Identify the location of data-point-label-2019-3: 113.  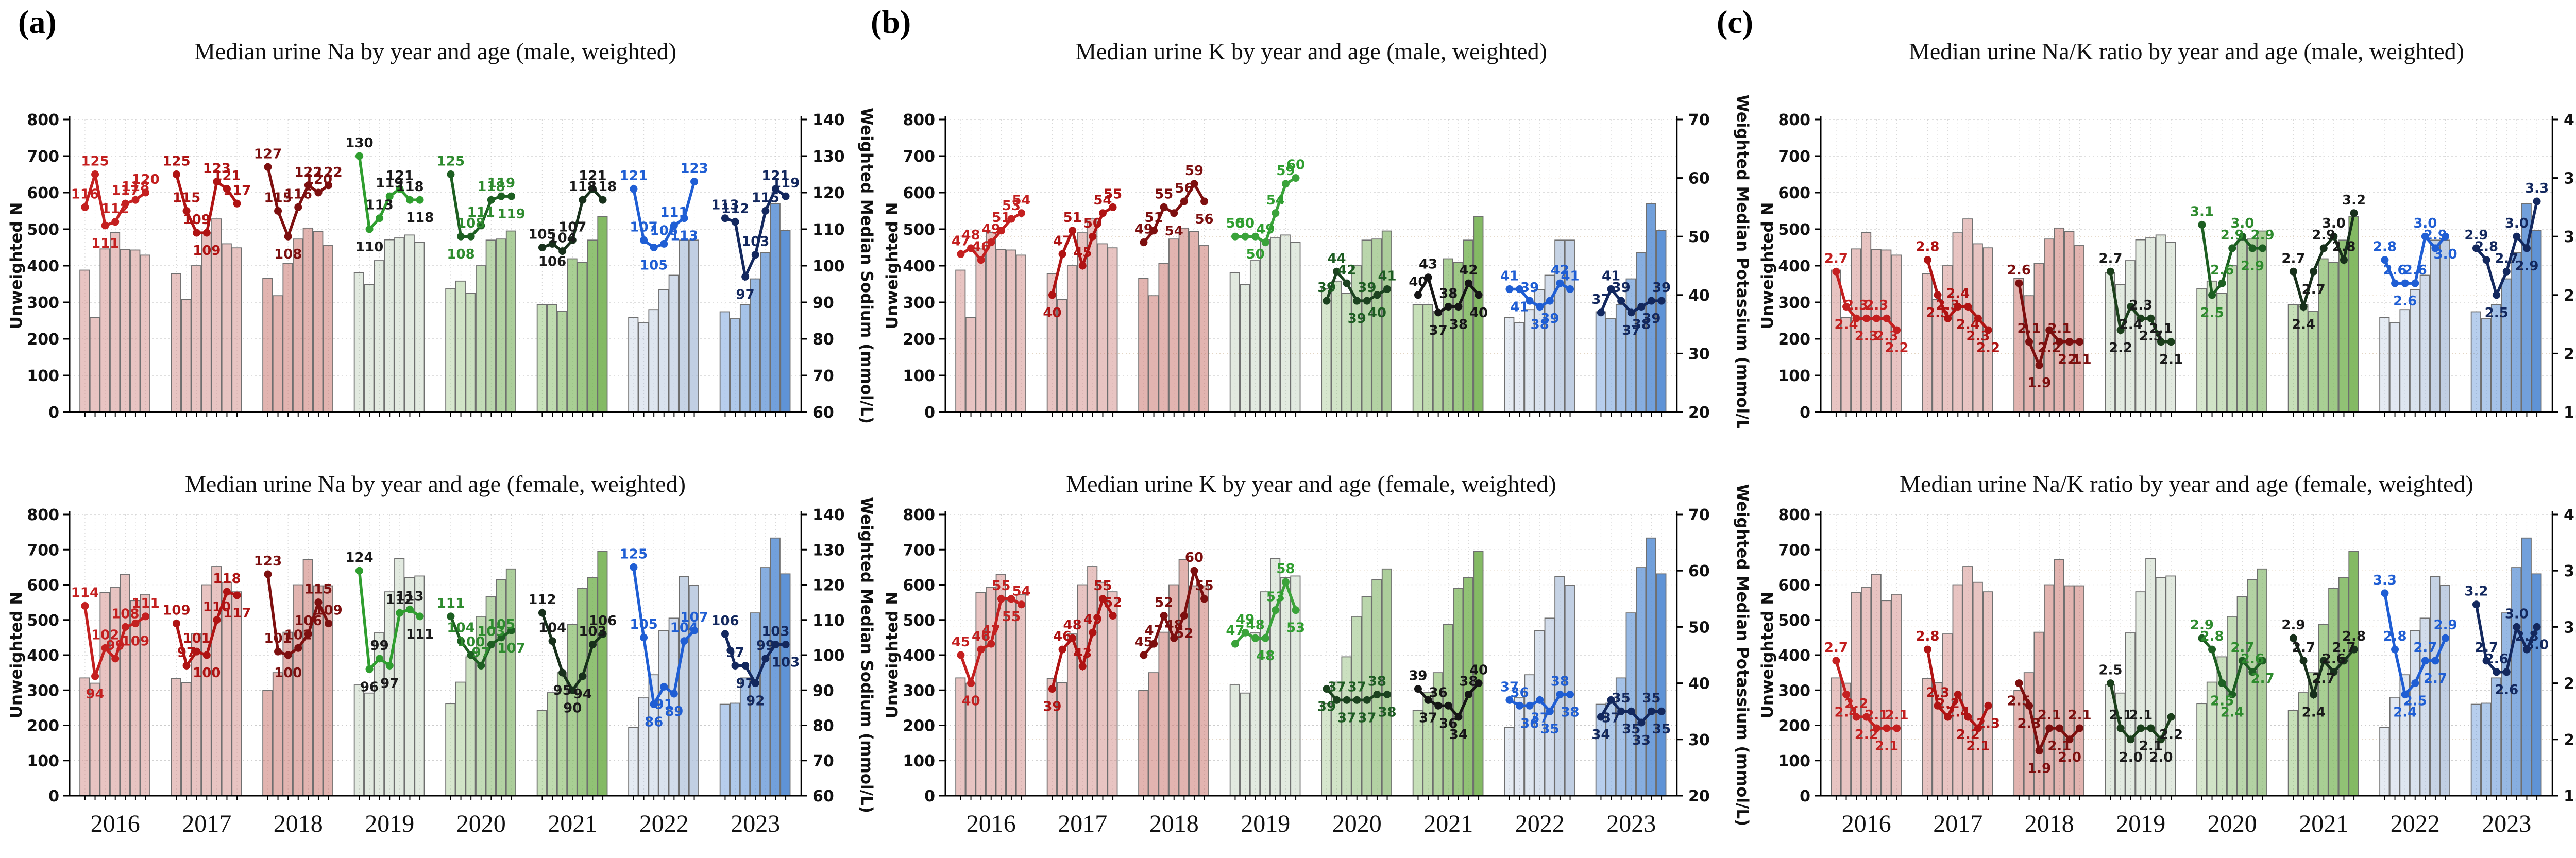
(380, 205).